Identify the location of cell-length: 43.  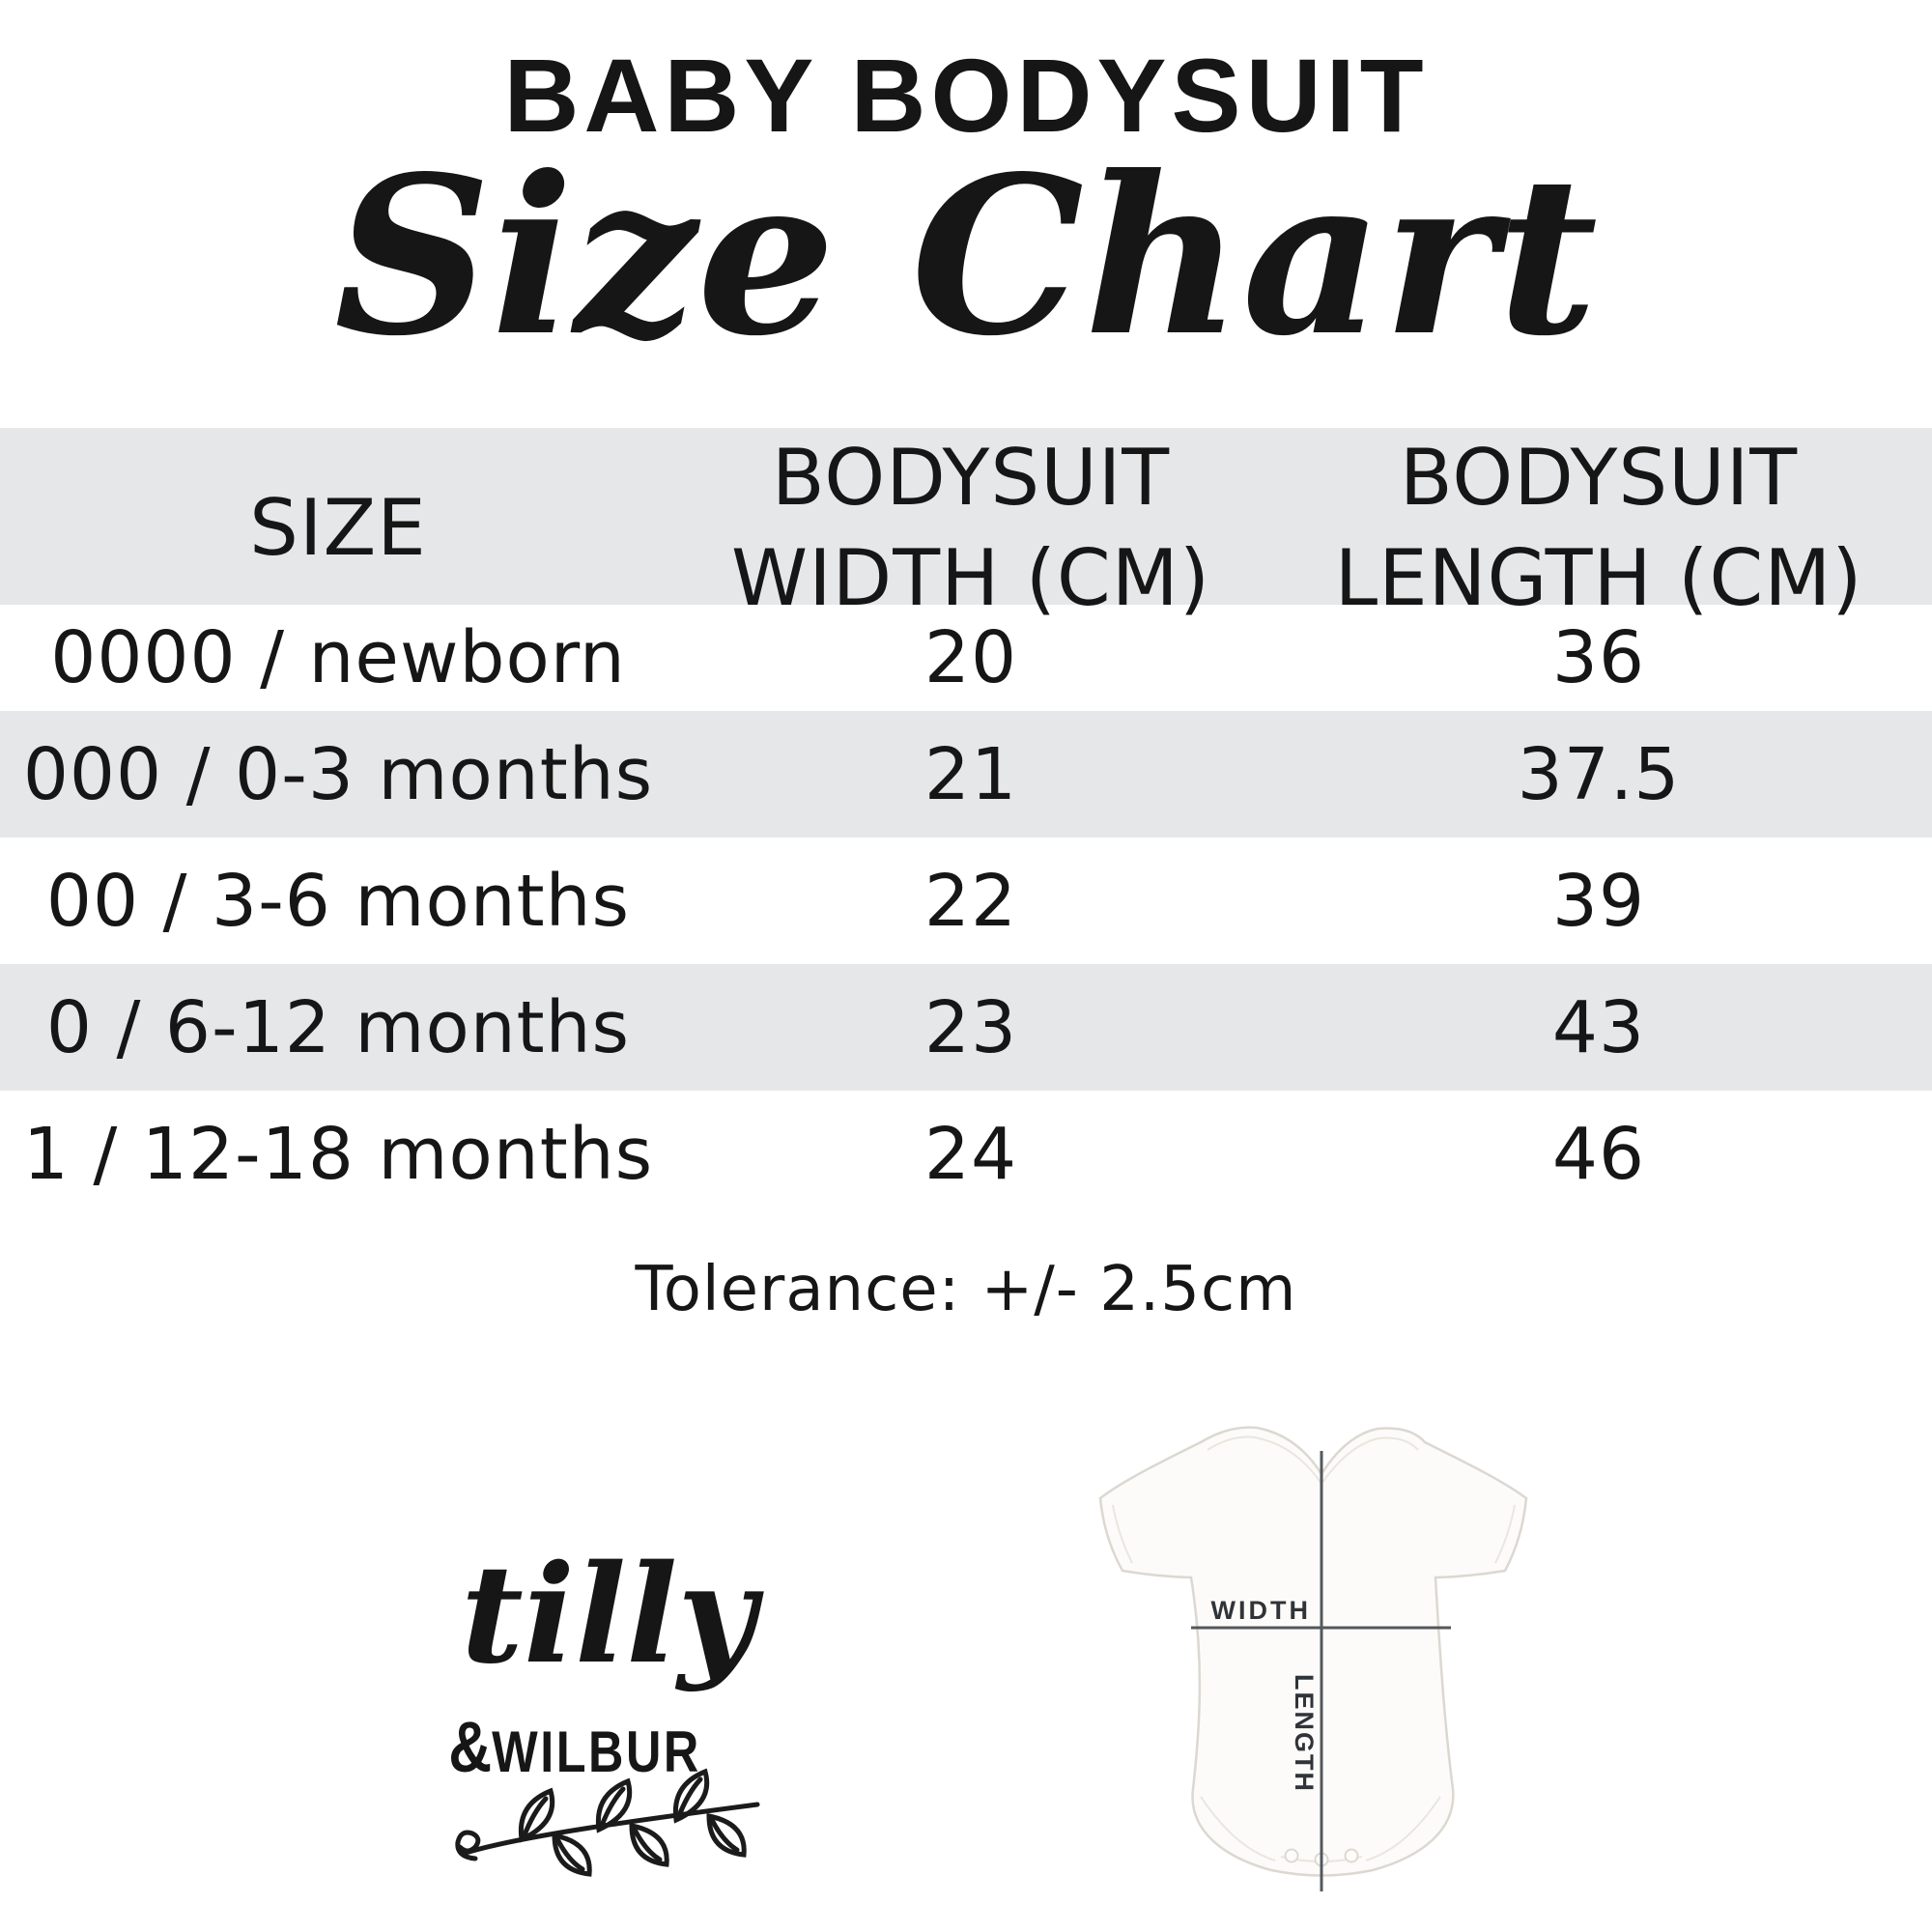
(1598, 1027).